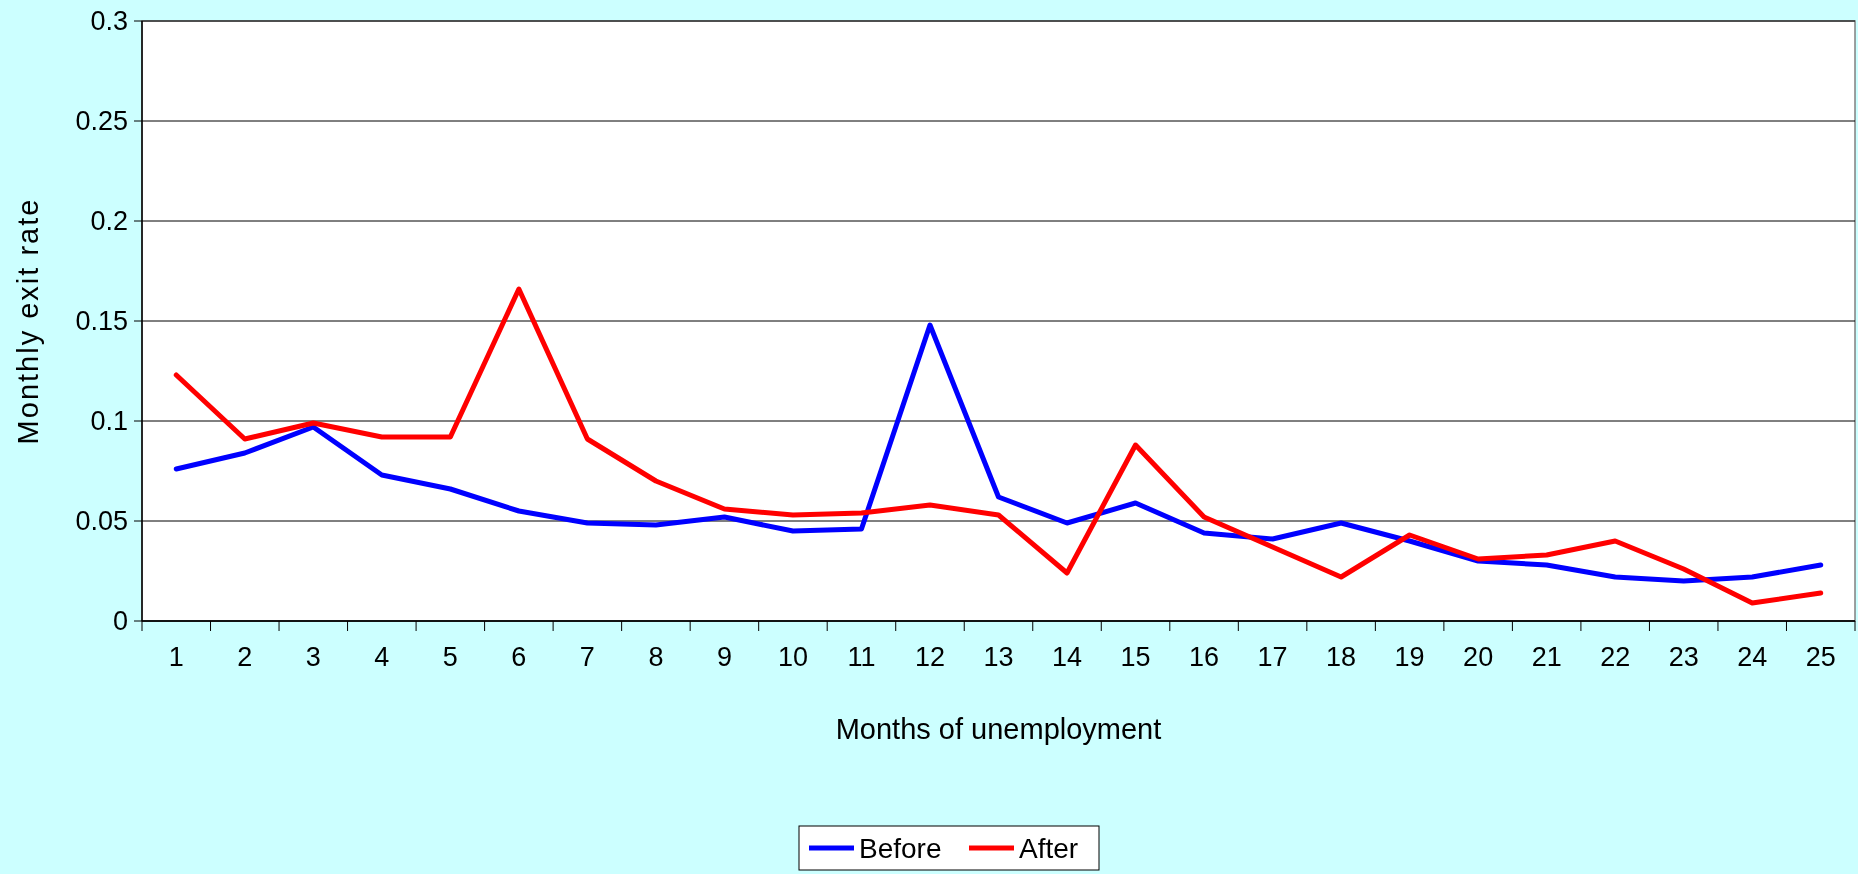 The image size is (1858, 874). I want to click on x-tick-label: 7, so click(587, 657).